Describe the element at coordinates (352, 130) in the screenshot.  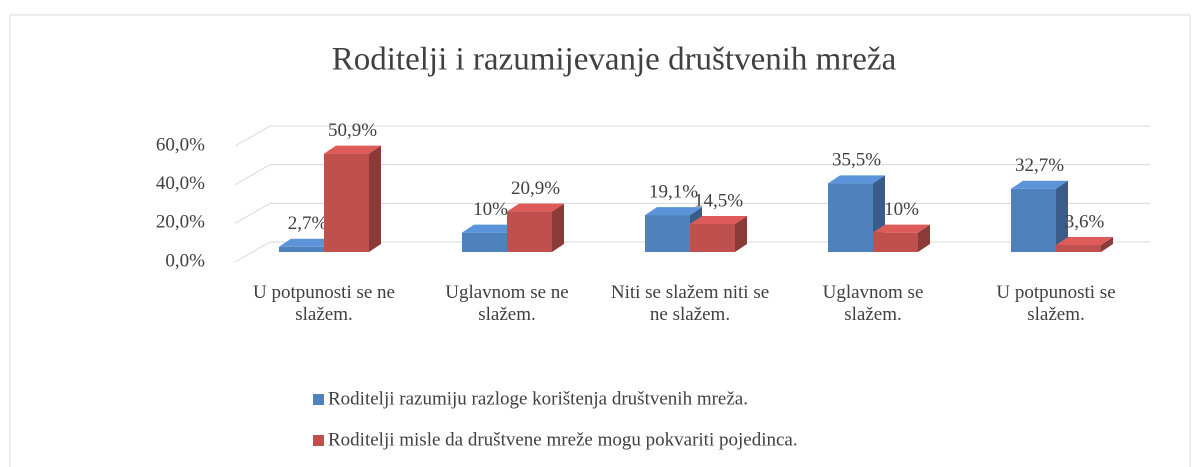
I see `data-label: 50,9%` at that location.